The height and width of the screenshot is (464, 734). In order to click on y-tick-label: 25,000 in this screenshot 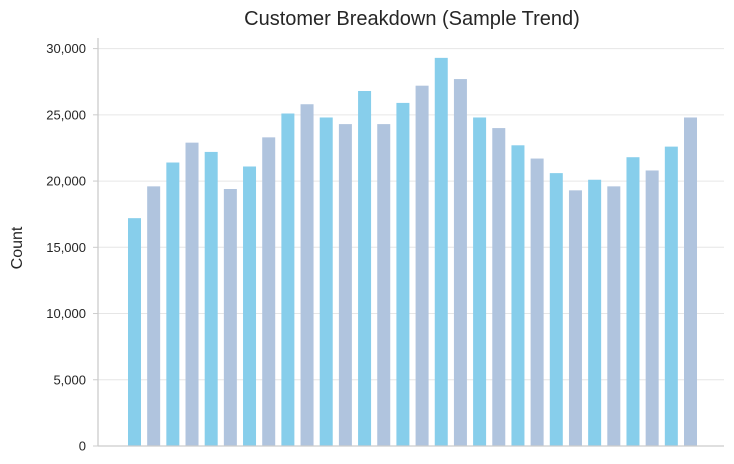, I will do `click(66, 114)`.